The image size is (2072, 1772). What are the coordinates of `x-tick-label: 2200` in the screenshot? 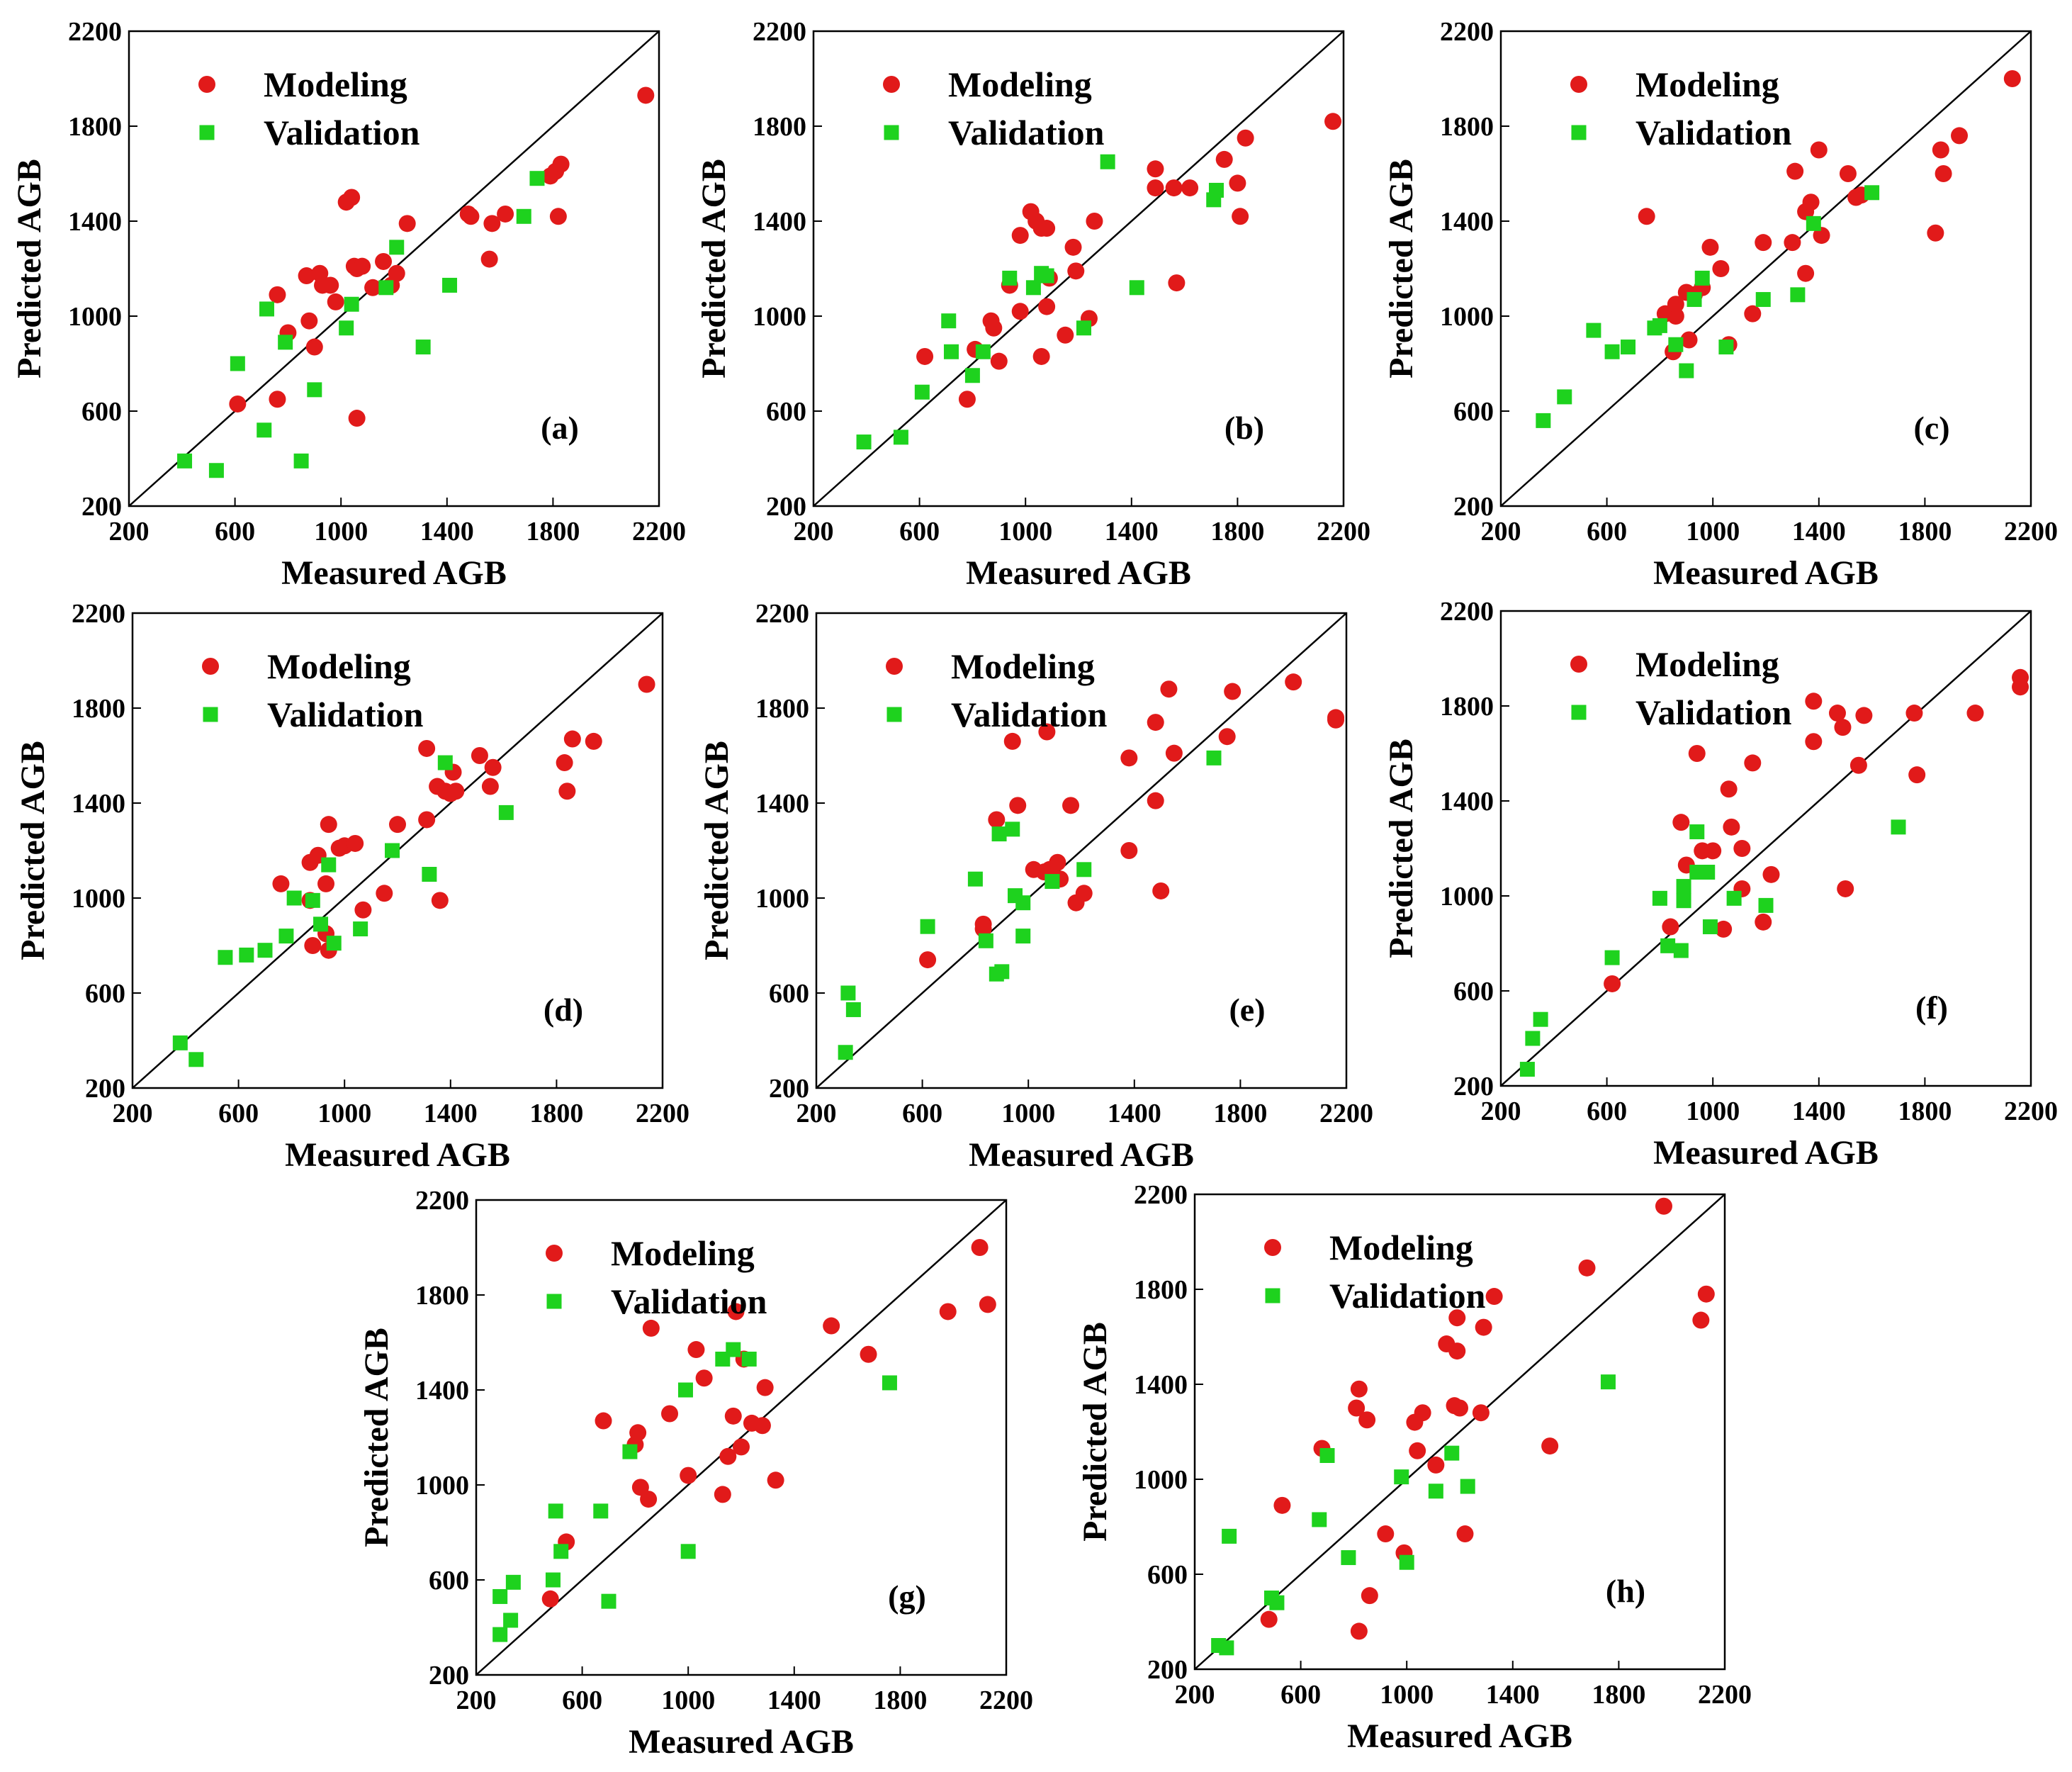 It's located at (1346, 1113).